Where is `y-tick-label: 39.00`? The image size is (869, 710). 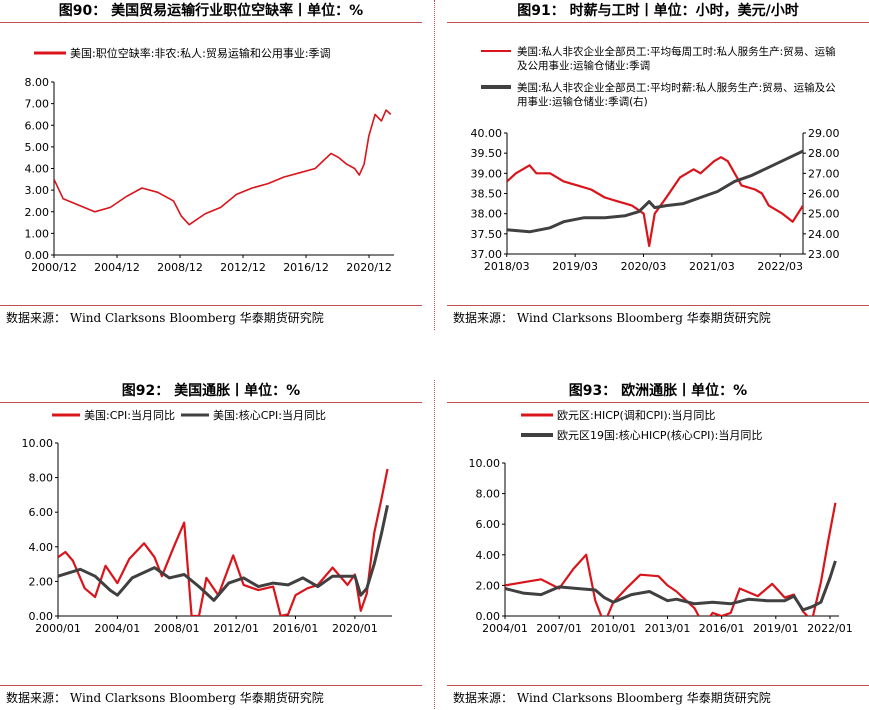 y-tick-label: 39.00 is located at coordinates (487, 173).